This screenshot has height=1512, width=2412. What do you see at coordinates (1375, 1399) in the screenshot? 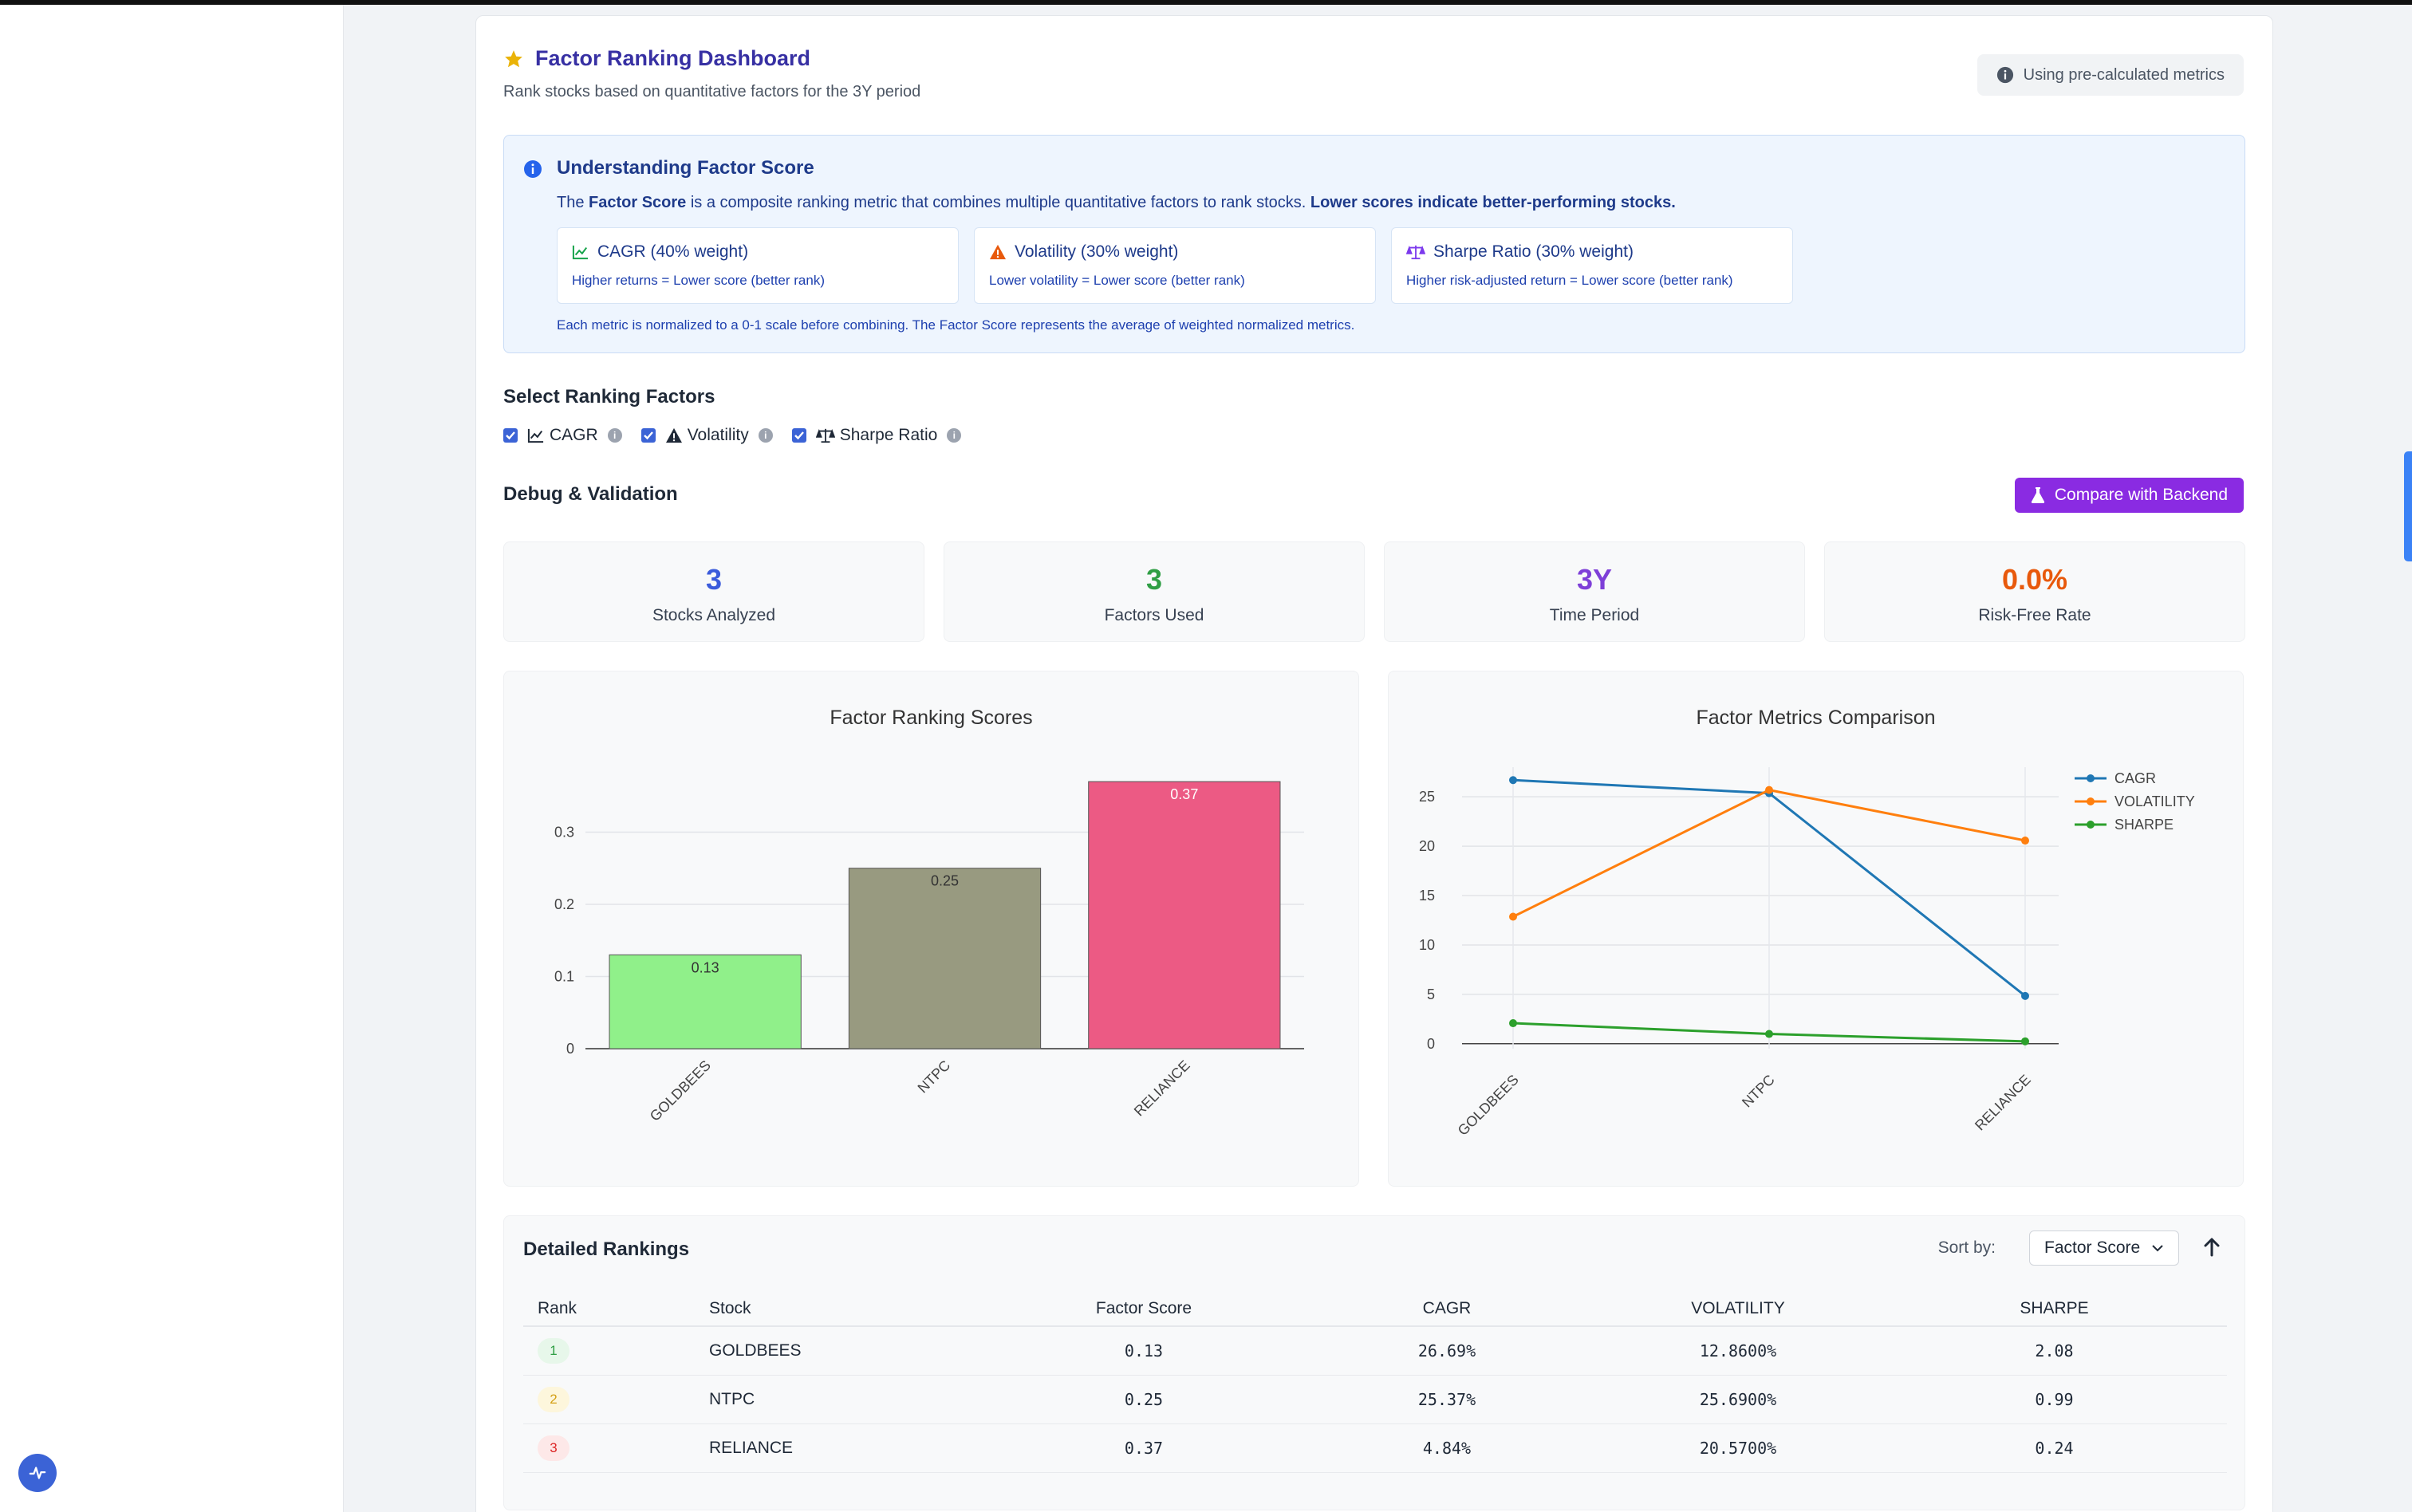
I see `table-row: 2 NTPC 0.25 25.37% 25.6900% 0.99` at bounding box center [1375, 1399].